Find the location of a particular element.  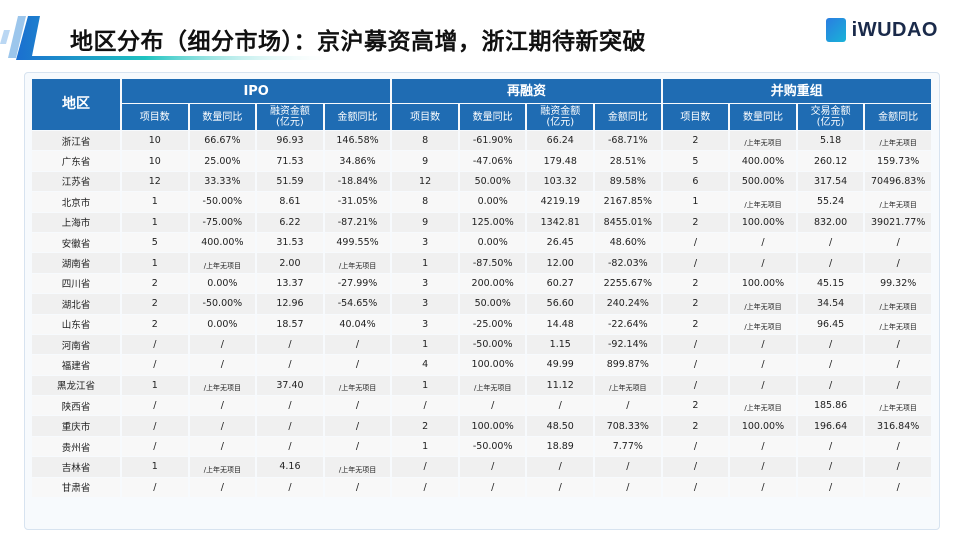

table-row: 吉林省 1/上年无项目 4.16/上年无项目 / / / / / / / / is located at coordinates (481, 467).